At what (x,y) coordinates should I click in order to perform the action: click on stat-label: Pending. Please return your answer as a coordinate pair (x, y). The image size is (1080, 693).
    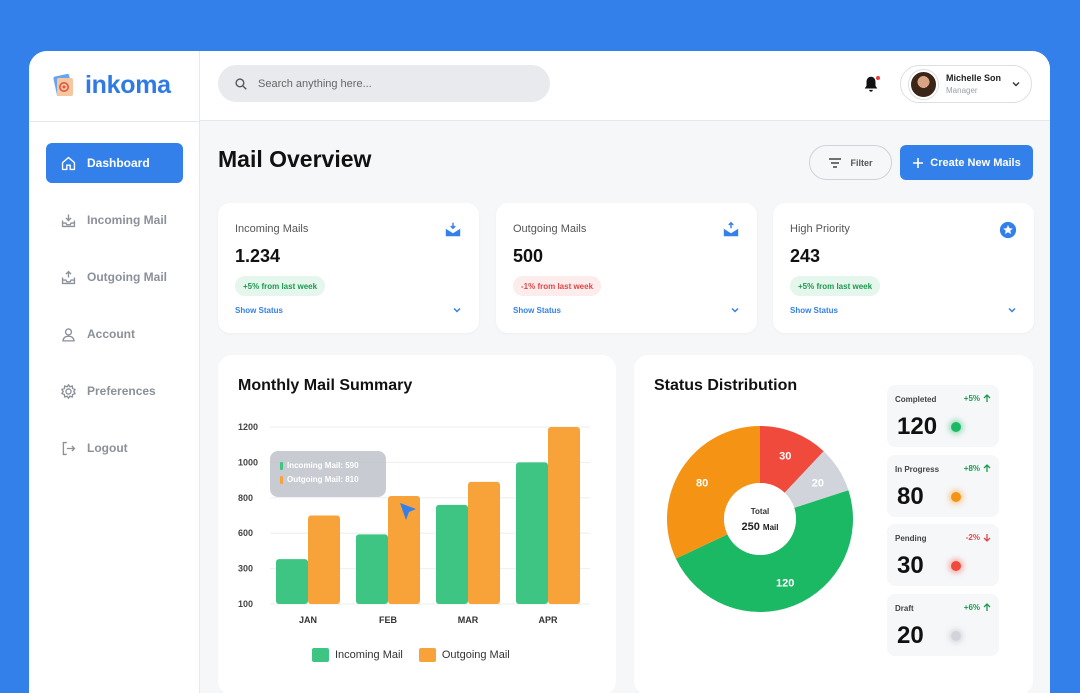
    Looking at the image, I should click on (911, 538).